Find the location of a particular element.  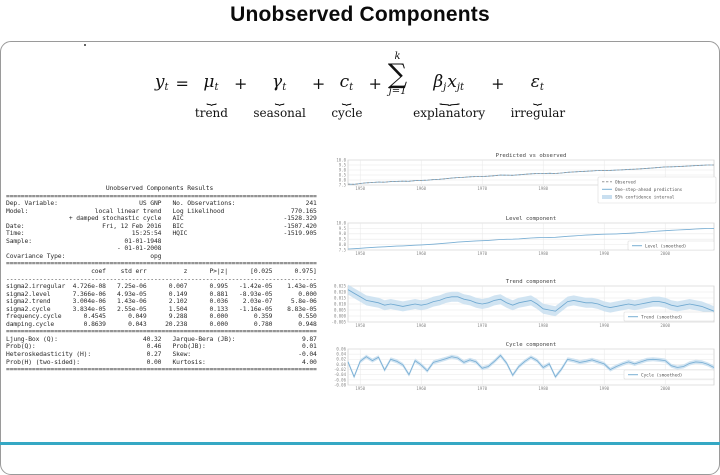

page-title: Unobserved Components is located at coordinates (360, 14).